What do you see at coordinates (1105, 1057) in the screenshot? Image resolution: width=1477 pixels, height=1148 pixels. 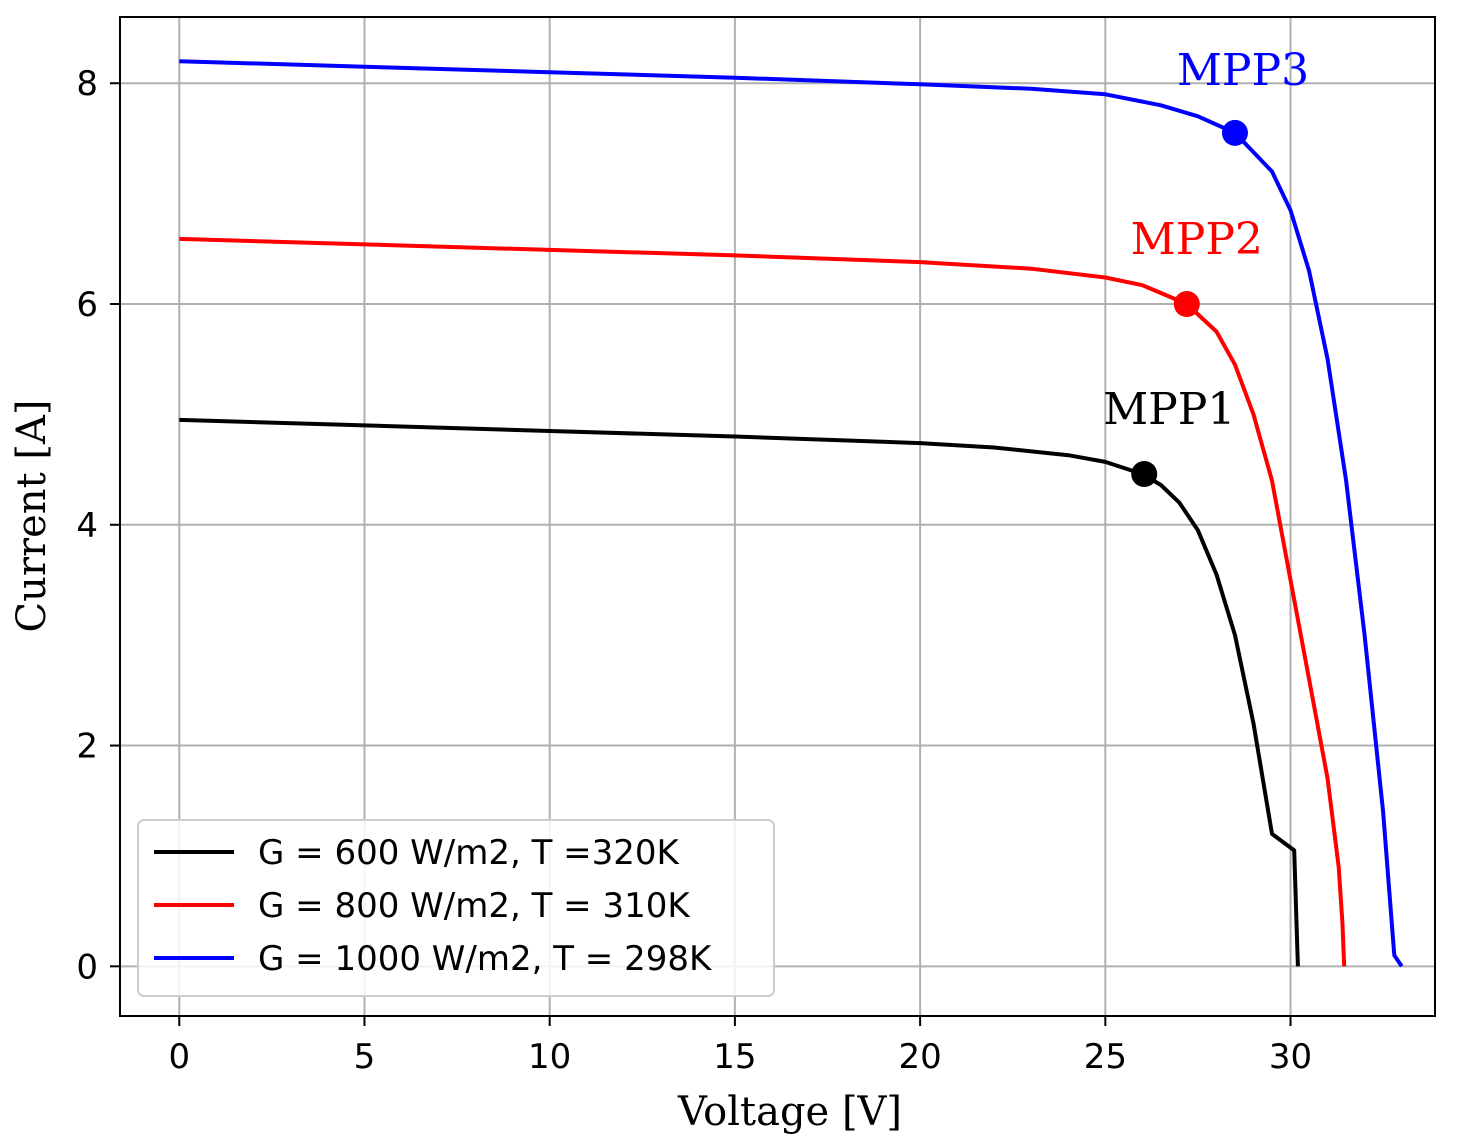 I see `x-tick-label: 25` at bounding box center [1105, 1057].